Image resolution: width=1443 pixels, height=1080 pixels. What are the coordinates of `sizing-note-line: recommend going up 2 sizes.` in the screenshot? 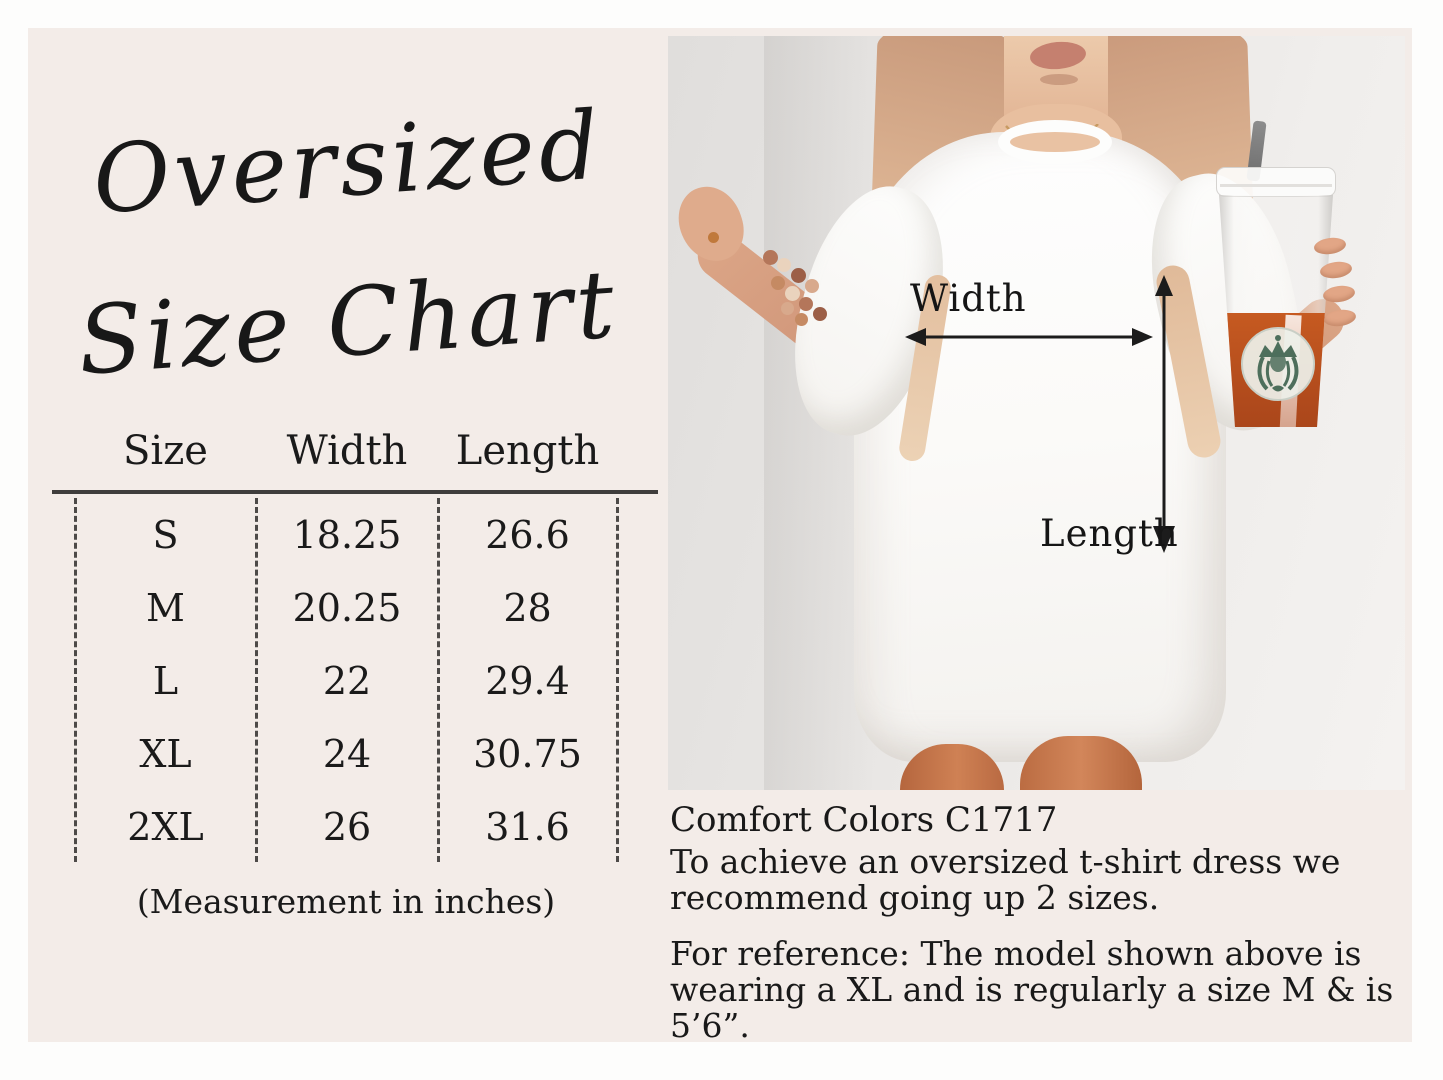 It's located at (915, 897).